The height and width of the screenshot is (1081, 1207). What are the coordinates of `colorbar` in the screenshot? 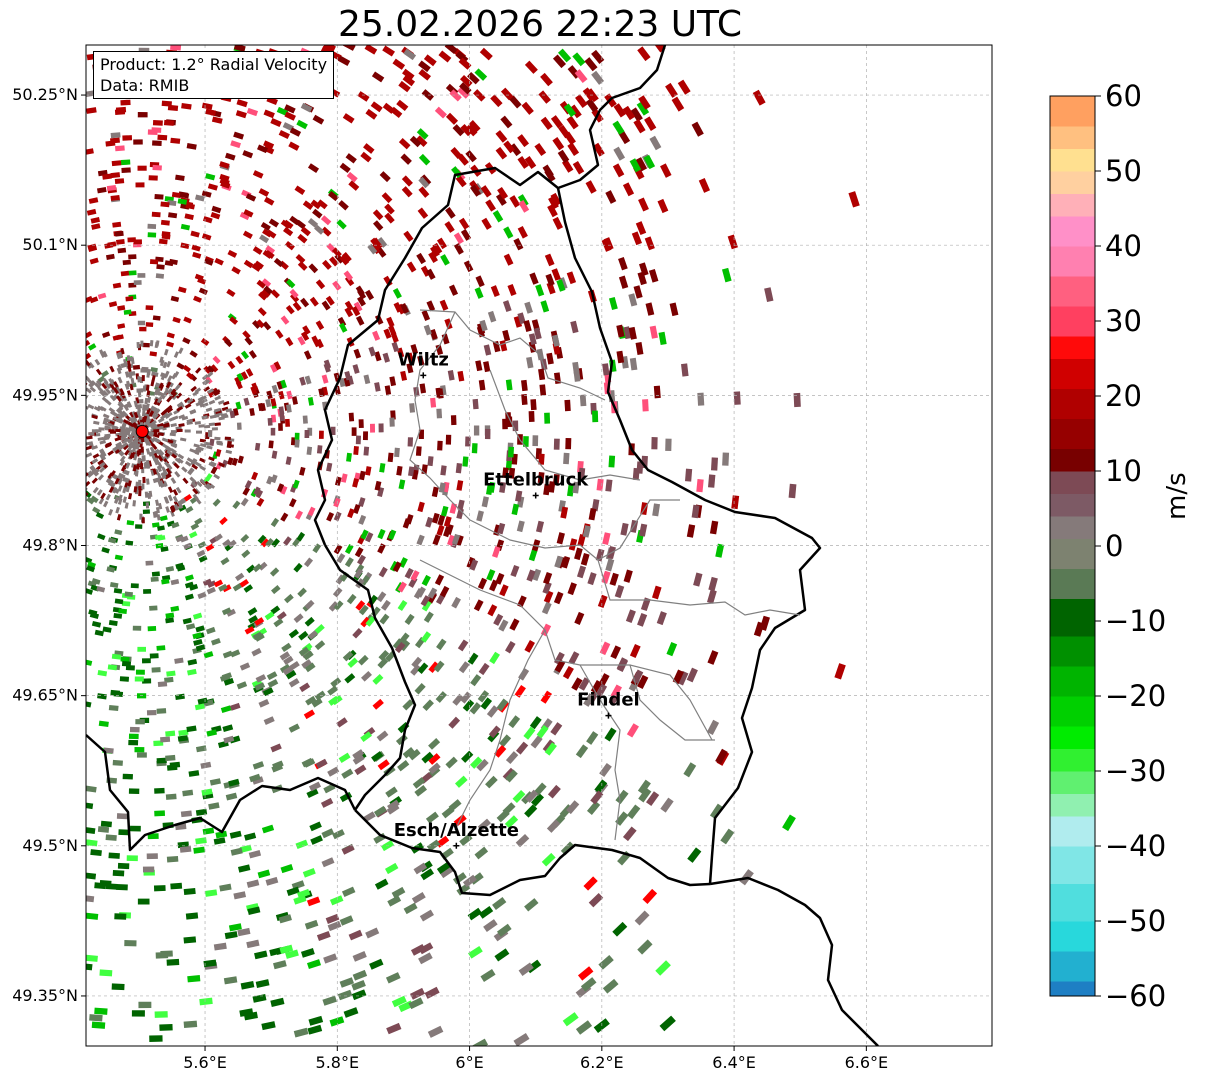 It's located at (1072, 546).